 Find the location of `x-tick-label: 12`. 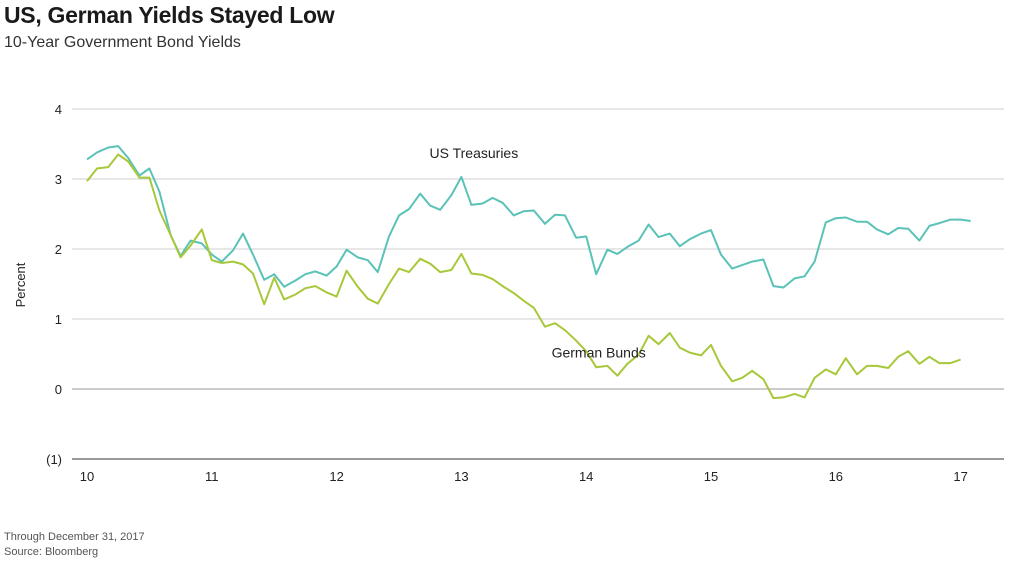

x-tick-label: 12 is located at coordinates (336, 476).